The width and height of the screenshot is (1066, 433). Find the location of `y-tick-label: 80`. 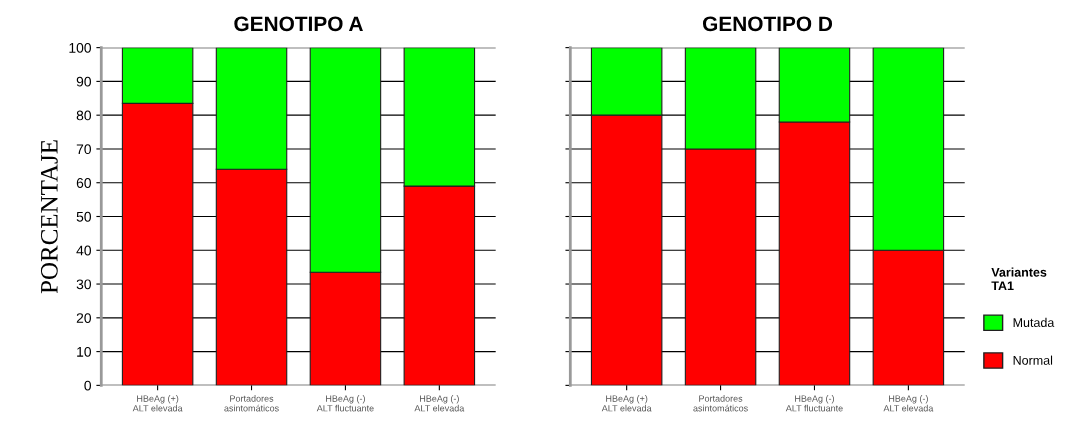

y-tick-label: 80 is located at coordinates (84, 115).